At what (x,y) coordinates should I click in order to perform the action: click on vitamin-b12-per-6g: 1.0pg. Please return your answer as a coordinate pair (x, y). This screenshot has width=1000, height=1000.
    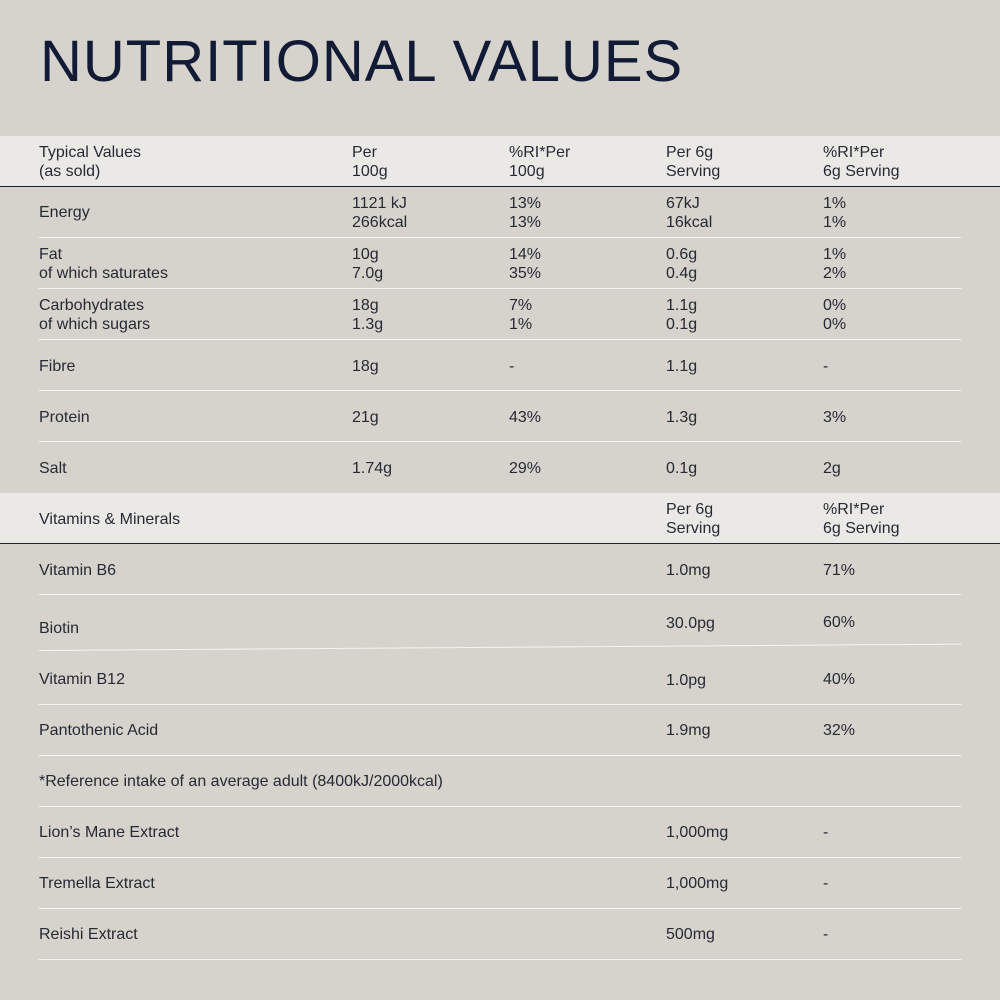
    Looking at the image, I should click on (686, 680).